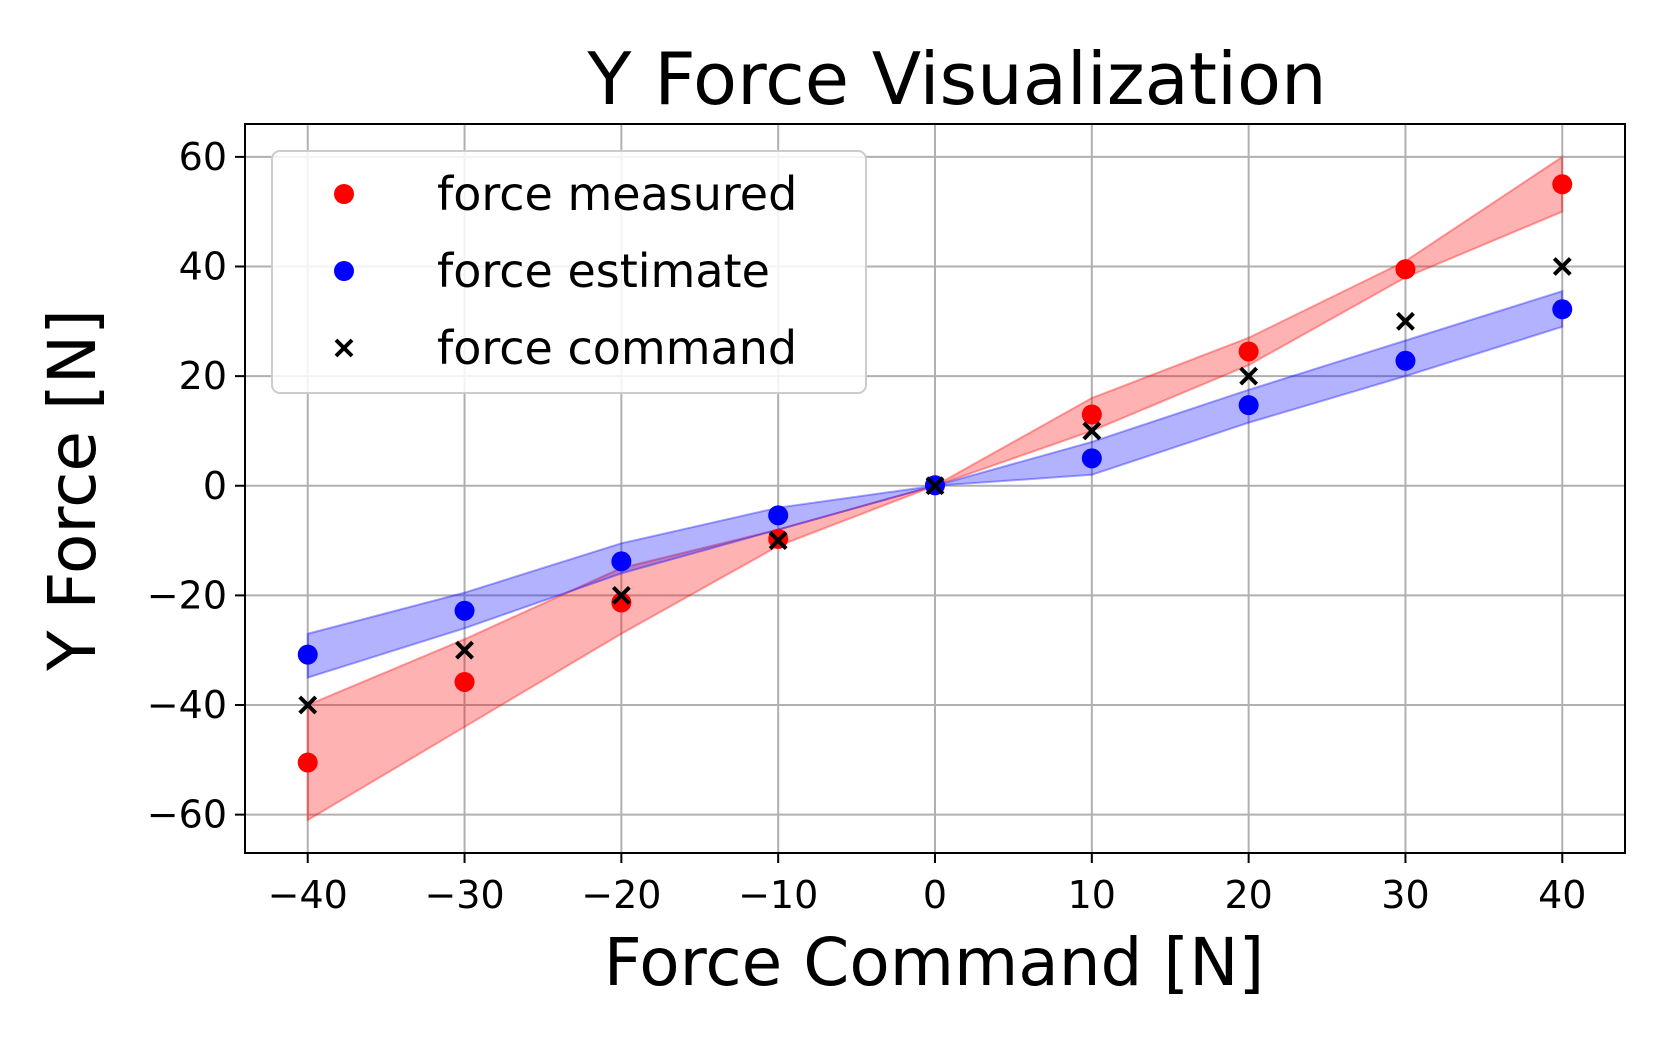 This screenshot has height=1038, width=1661. What do you see at coordinates (603, 271) in the screenshot?
I see `legend-label-force-estimate: force estimate` at bounding box center [603, 271].